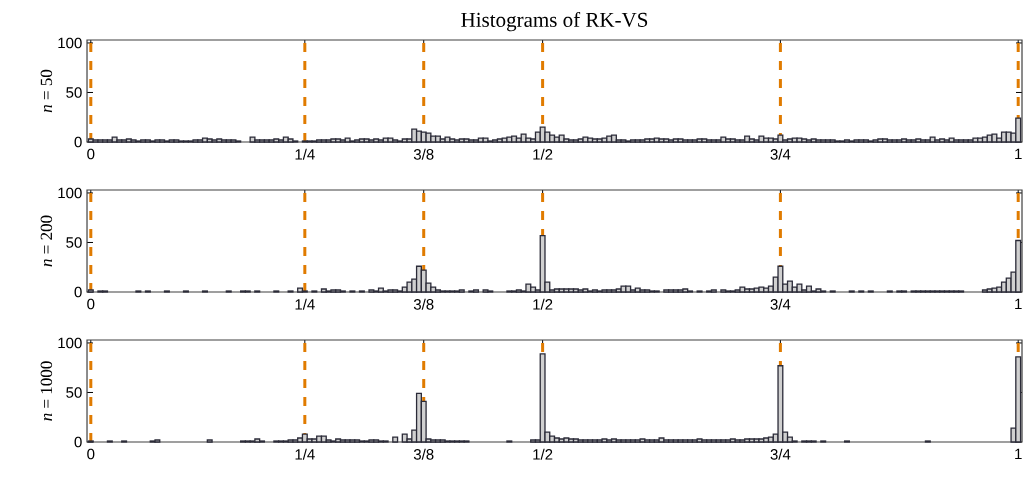 The image size is (1032, 477). What do you see at coordinates (46, 391) in the screenshot?
I see `y-axis-title: n = 1000` at bounding box center [46, 391].